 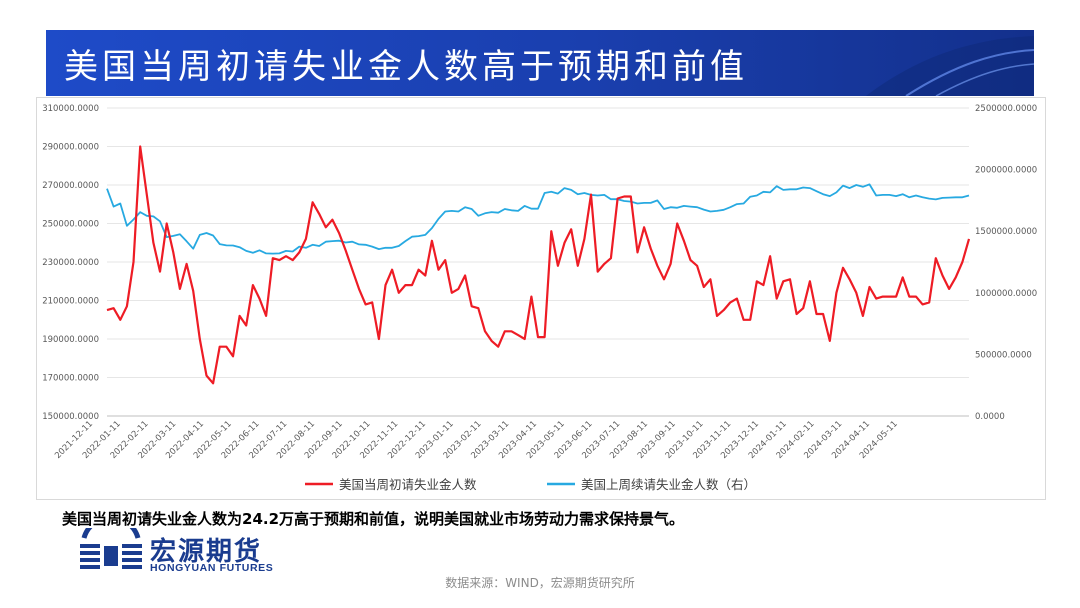 I want to click on y-left-tick-label: 170000.0000, so click(x=70, y=379).